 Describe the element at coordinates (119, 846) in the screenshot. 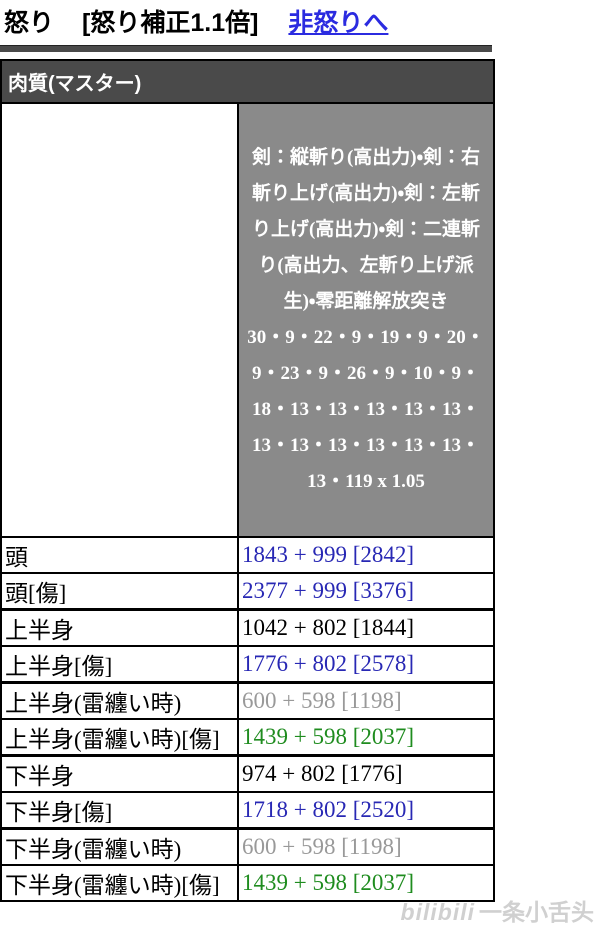

I see `body-part-label: 下半身(雷纏い時)` at that location.